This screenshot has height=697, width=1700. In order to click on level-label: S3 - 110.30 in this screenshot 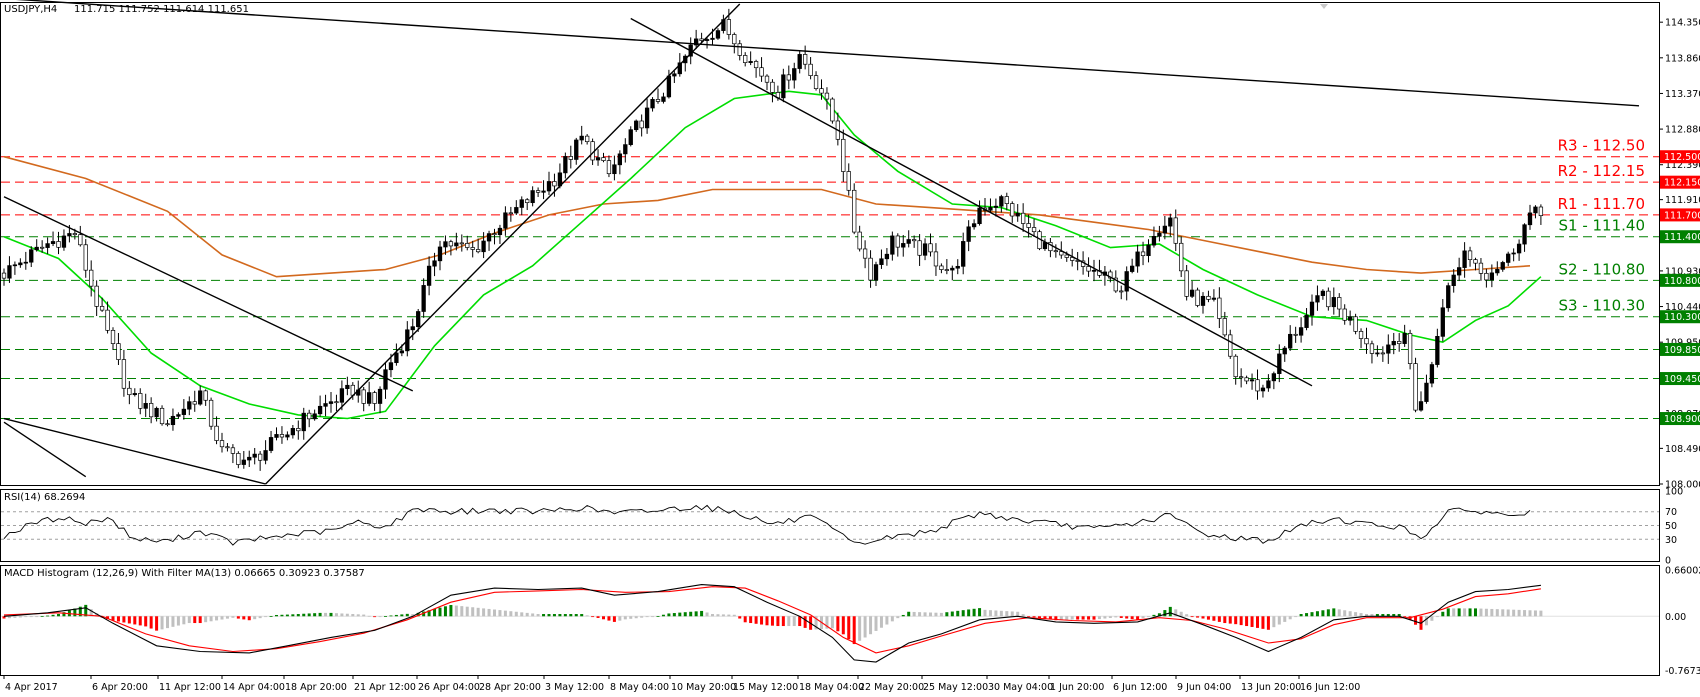, I will do `click(1602, 306)`.